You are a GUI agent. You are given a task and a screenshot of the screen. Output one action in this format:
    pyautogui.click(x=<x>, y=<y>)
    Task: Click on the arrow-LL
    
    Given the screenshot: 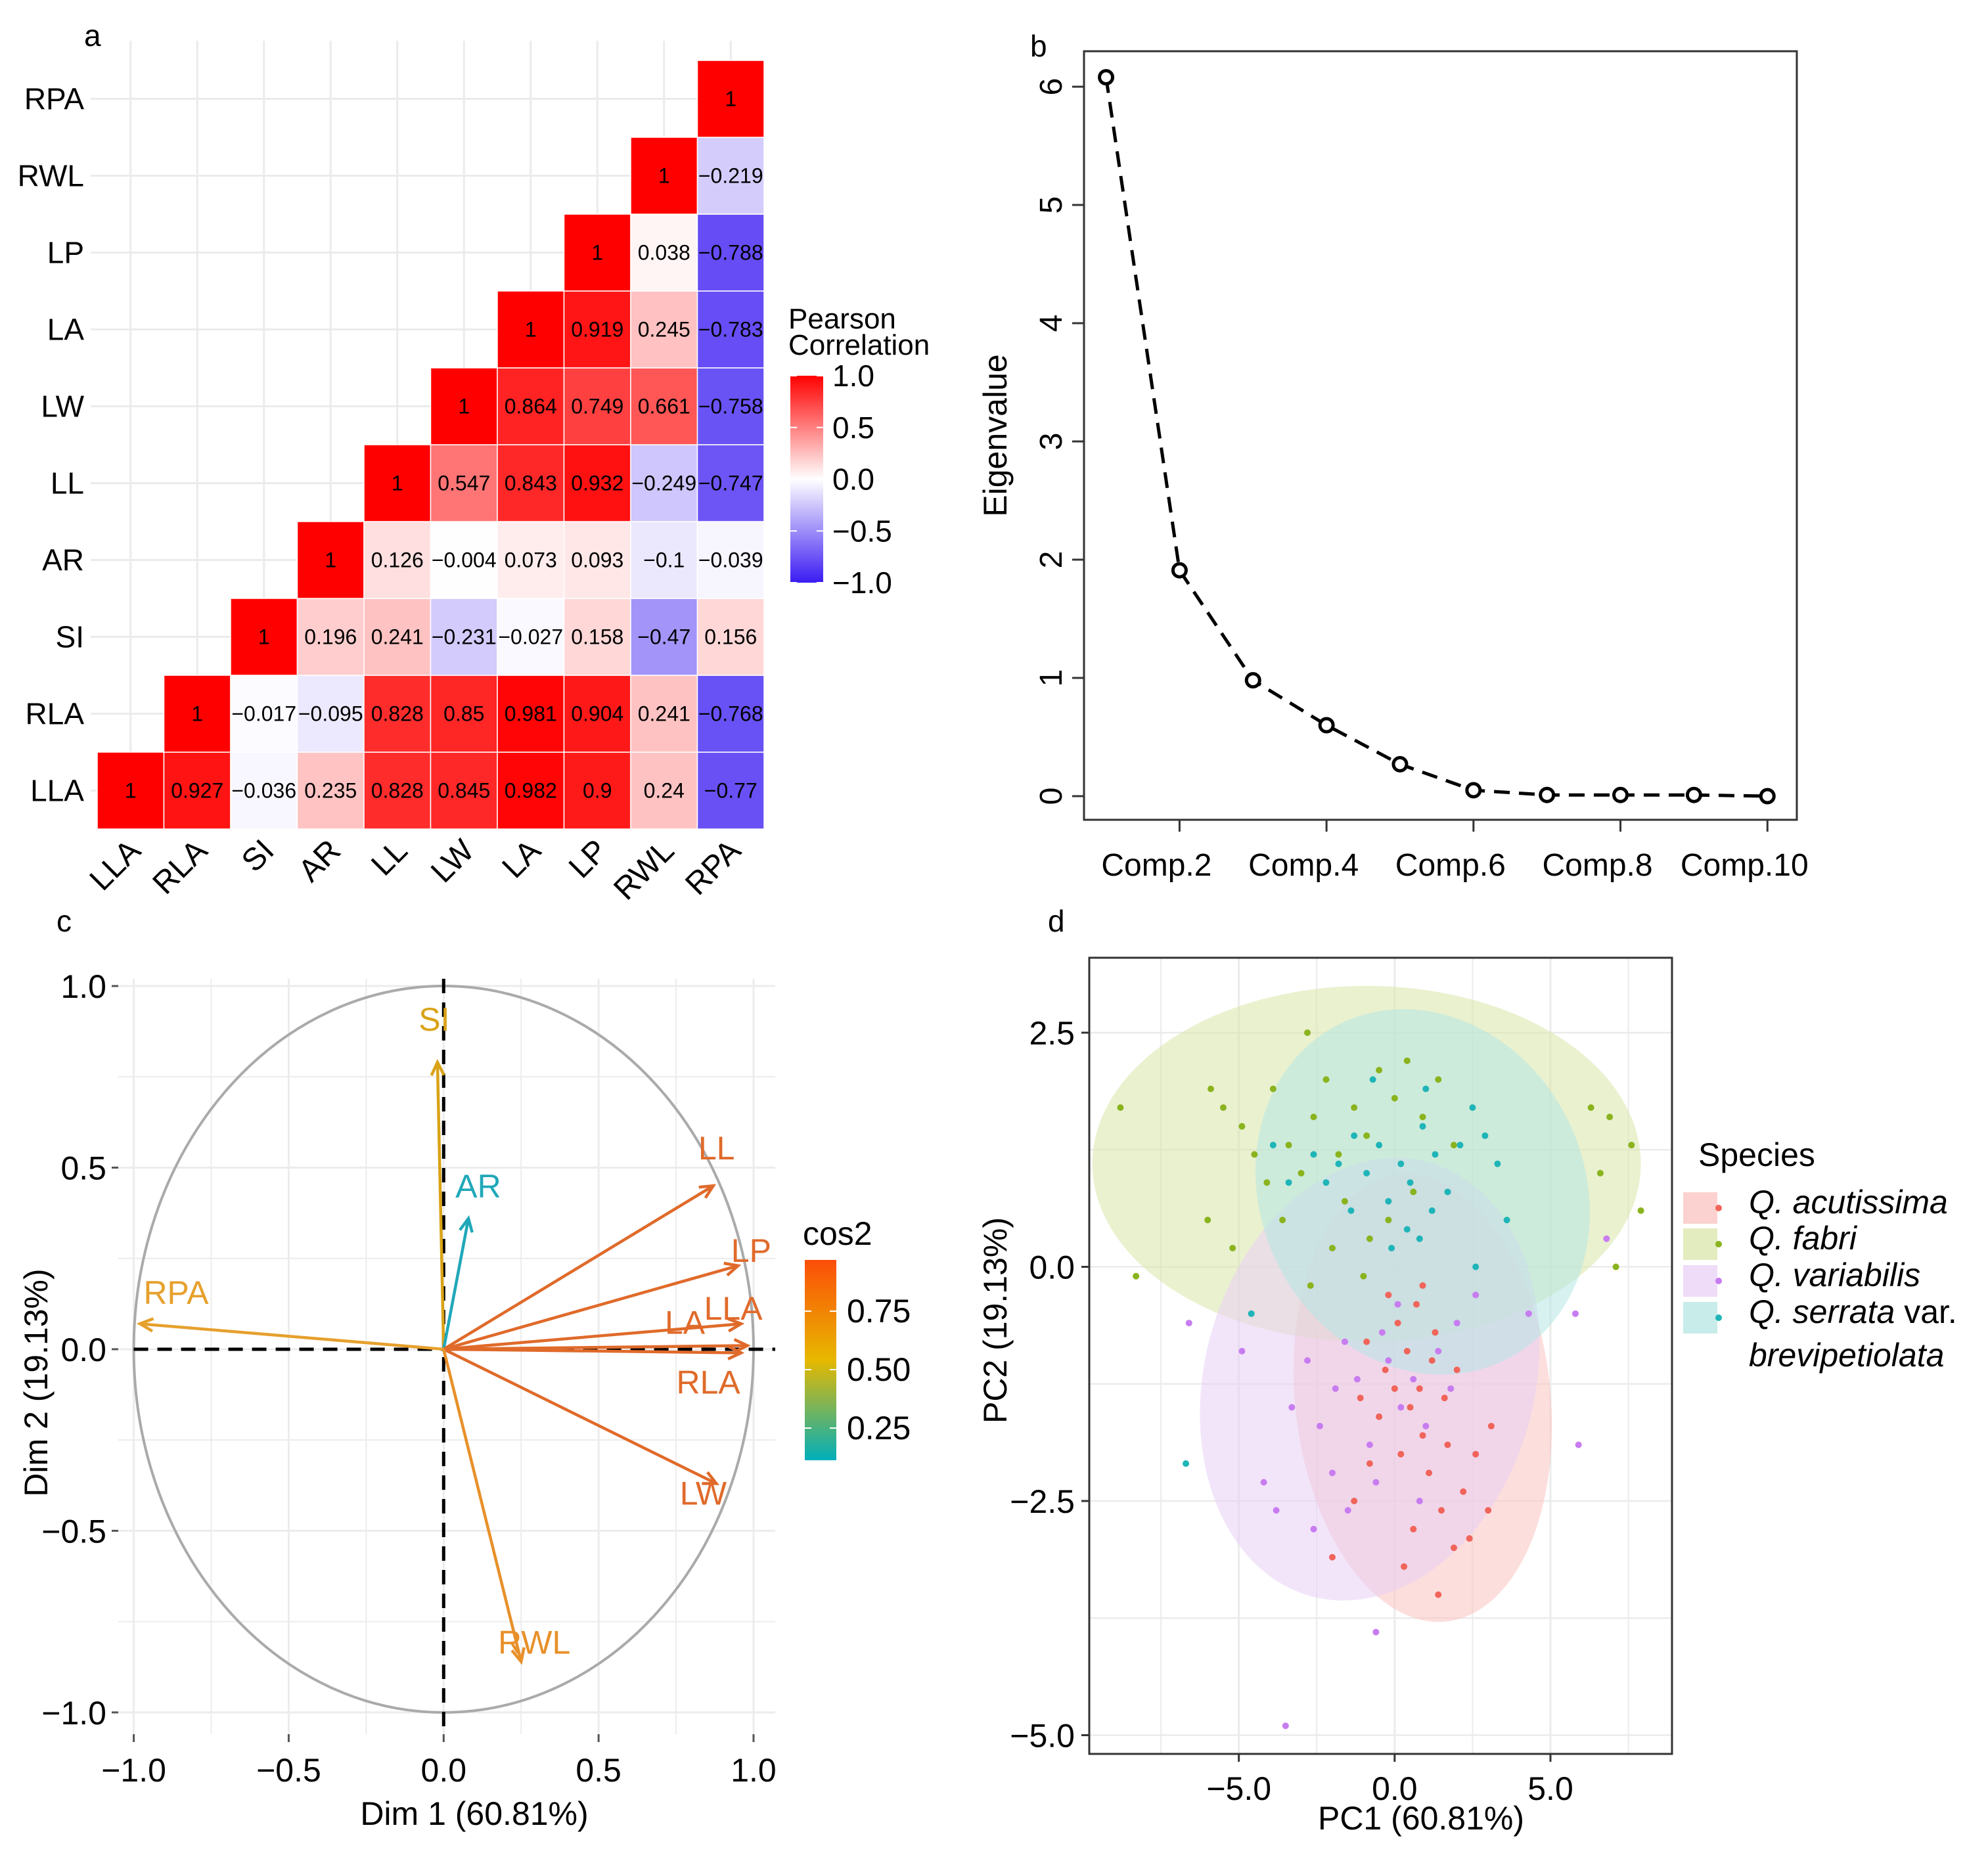 What is the action you would take?
    pyautogui.click(x=578, y=1267)
    